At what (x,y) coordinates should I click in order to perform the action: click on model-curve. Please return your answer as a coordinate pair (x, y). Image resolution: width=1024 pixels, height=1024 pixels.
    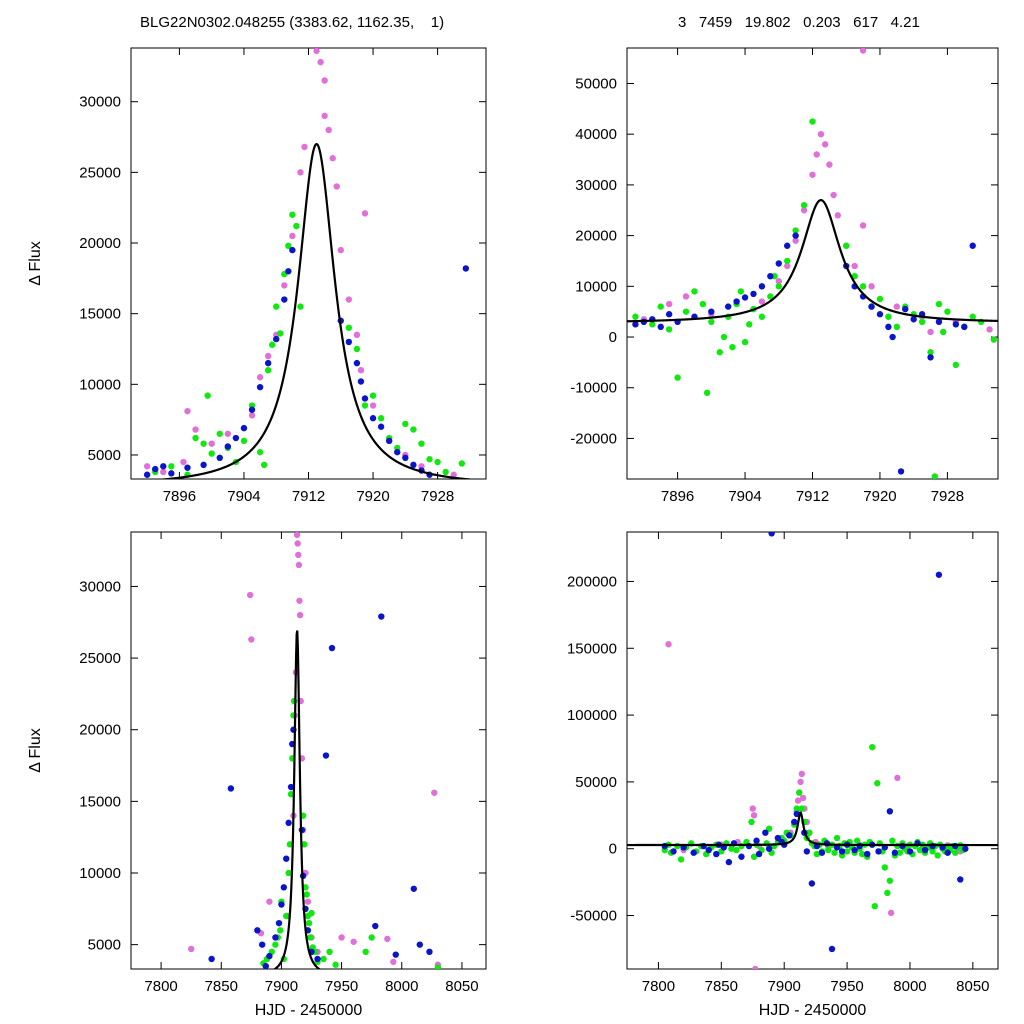
    Looking at the image, I should click on (316, 310).